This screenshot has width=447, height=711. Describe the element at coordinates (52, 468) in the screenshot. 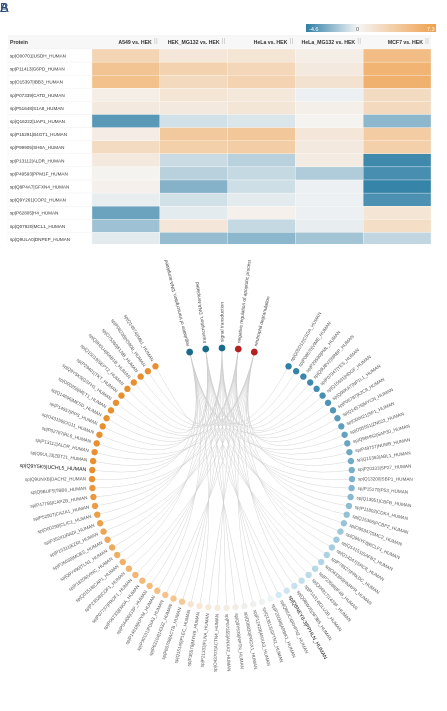

I see `protein-label: sp|Q9Y5K5|UCHL5_HUMAN` at that location.